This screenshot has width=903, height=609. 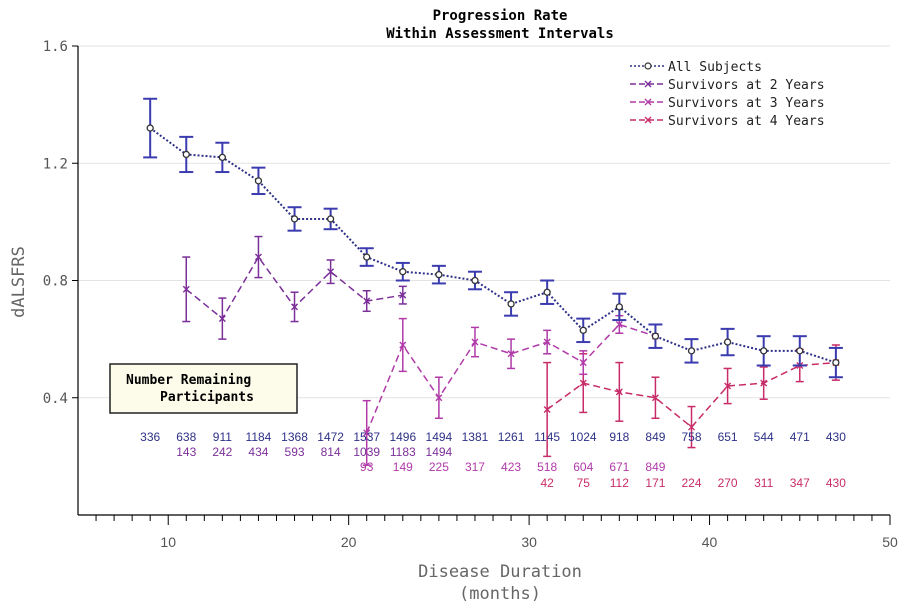 What do you see at coordinates (710, 542) in the screenshot?
I see `x-tick-label: 40` at bounding box center [710, 542].